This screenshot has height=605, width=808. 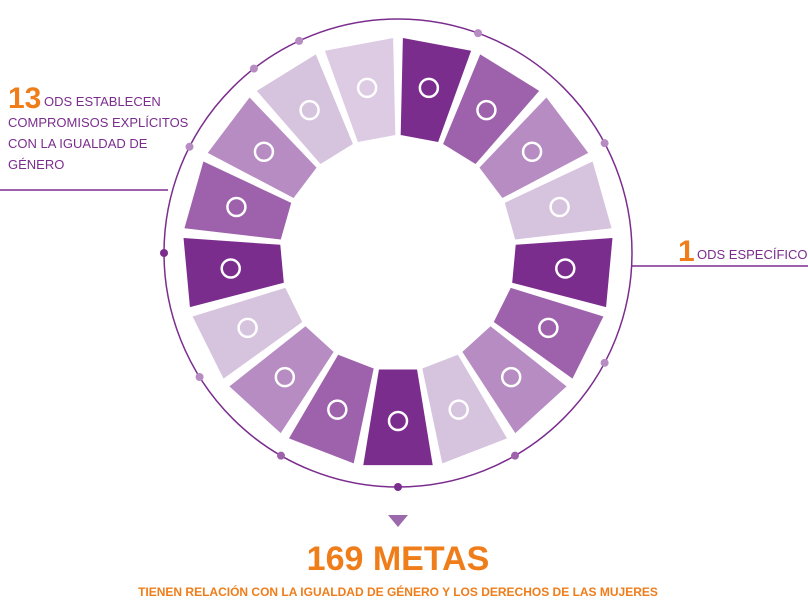 I want to click on left-line: COMPROMISOS EXPLÍCITOS, so click(x=98, y=122).